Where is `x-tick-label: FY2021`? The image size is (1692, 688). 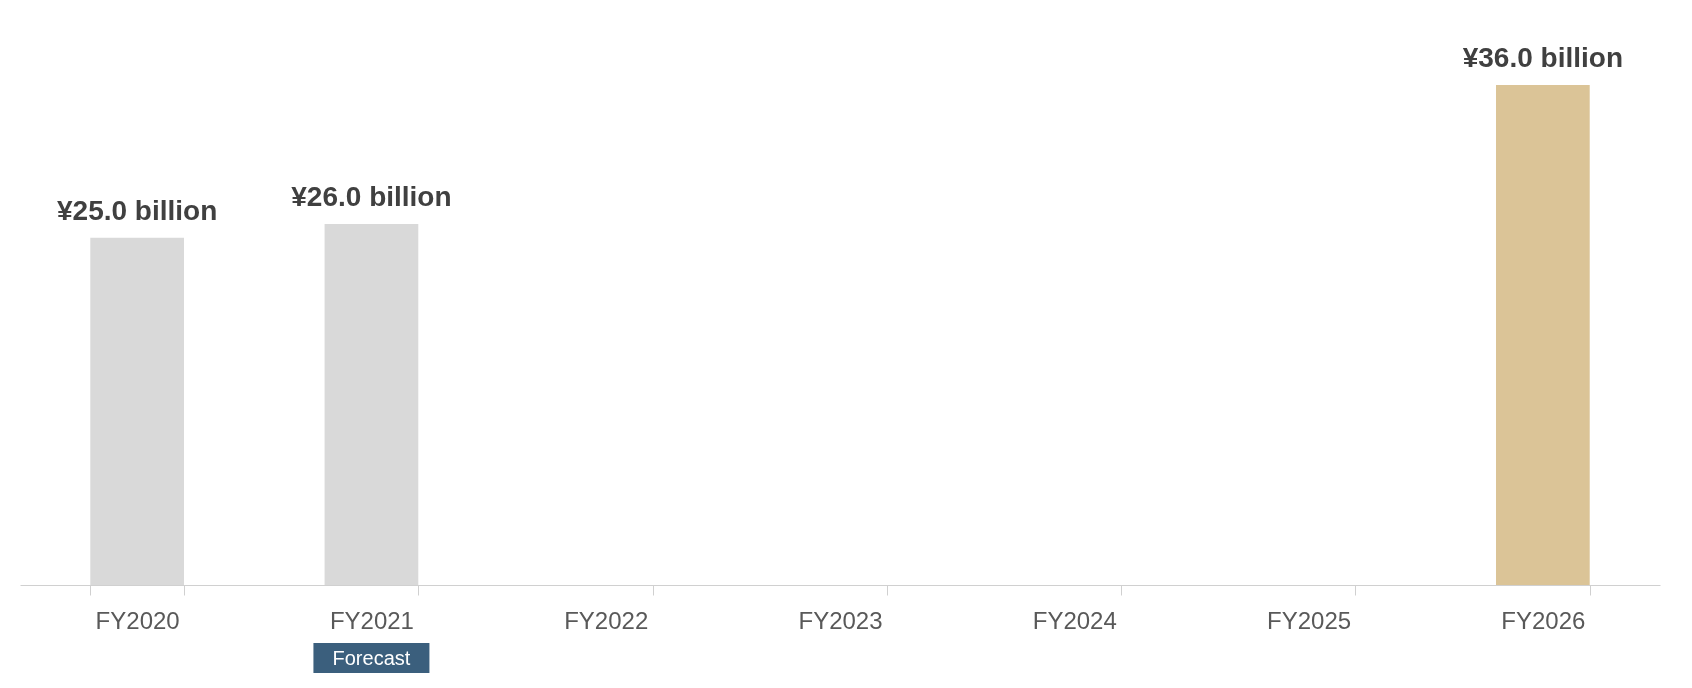
x-tick-label: FY2021 is located at coordinates (371, 620).